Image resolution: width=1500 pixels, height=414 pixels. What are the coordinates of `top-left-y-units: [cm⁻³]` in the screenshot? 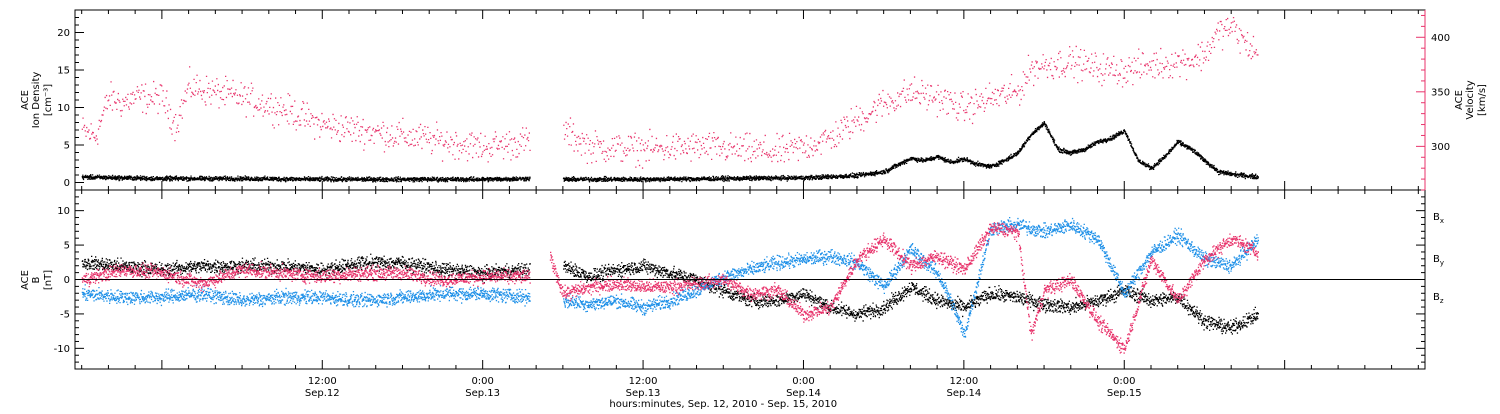 It's located at (48, 100).